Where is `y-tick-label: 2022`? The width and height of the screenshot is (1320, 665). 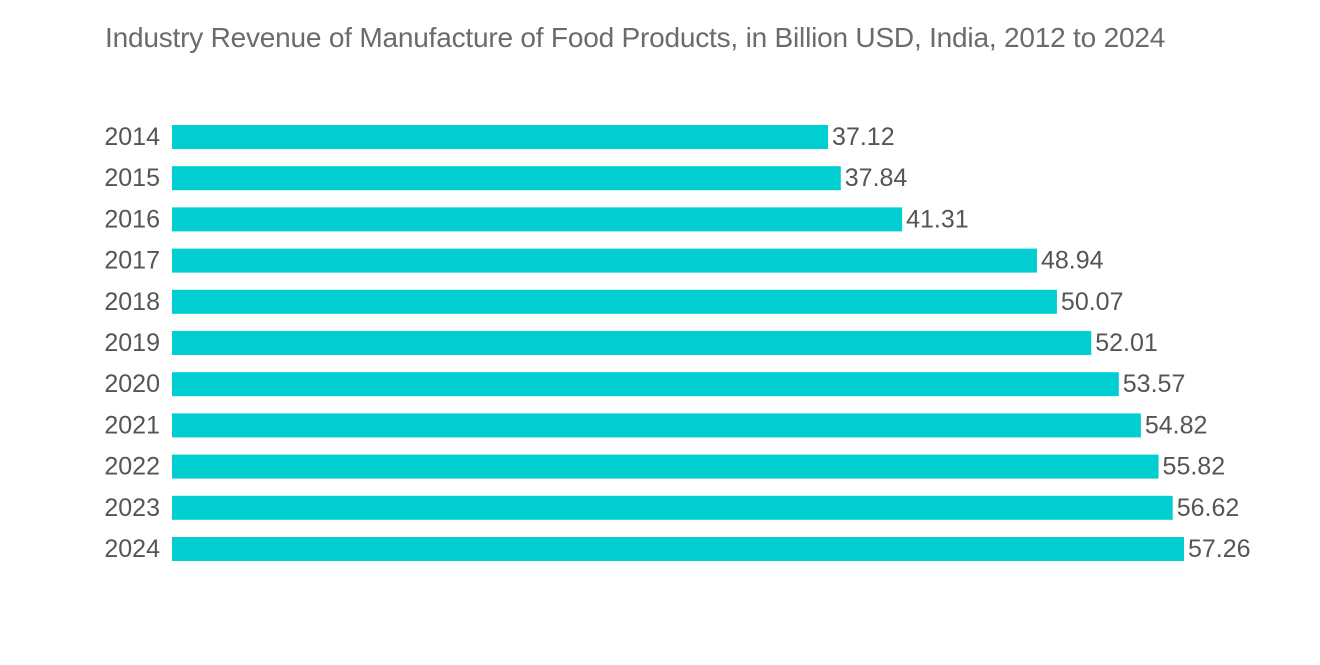 y-tick-label: 2022 is located at coordinates (132, 467).